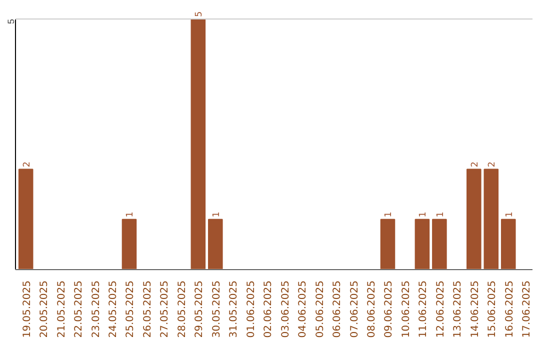  What do you see at coordinates (27, 309) in the screenshot?
I see `x-tick-label: 19.05.2025` at bounding box center [27, 309].